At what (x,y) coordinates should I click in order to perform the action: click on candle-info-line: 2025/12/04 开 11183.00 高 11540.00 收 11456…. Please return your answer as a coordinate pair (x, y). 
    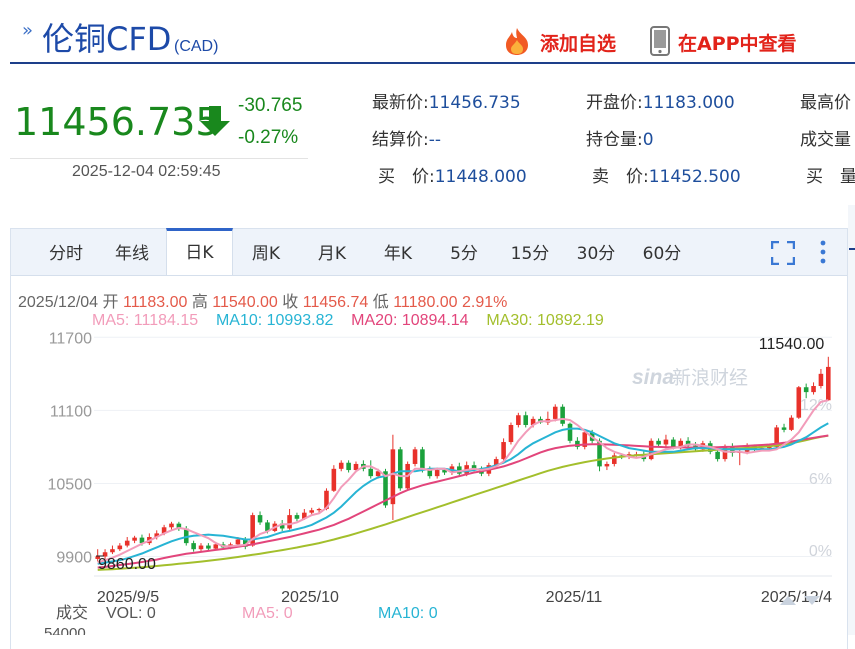
    Looking at the image, I should click on (262, 300).